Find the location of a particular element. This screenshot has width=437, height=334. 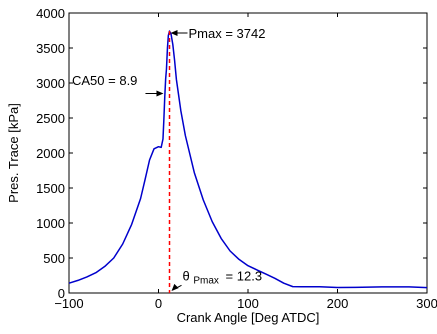

y-tick-label: 2500 is located at coordinates (50, 118).